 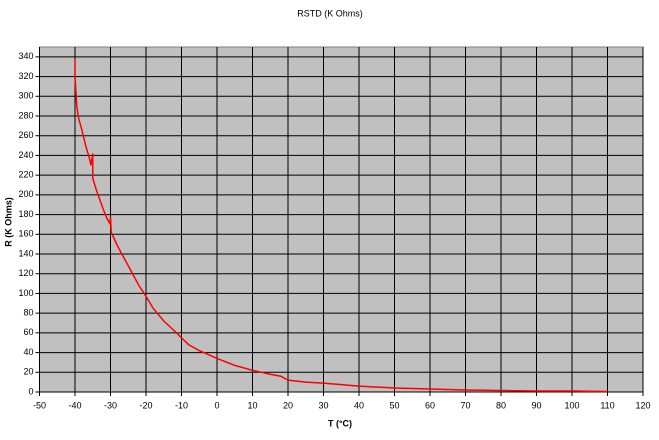 What do you see at coordinates (323, 405) in the screenshot?
I see `x-tick-label: 30` at bounding box center [323, 405].